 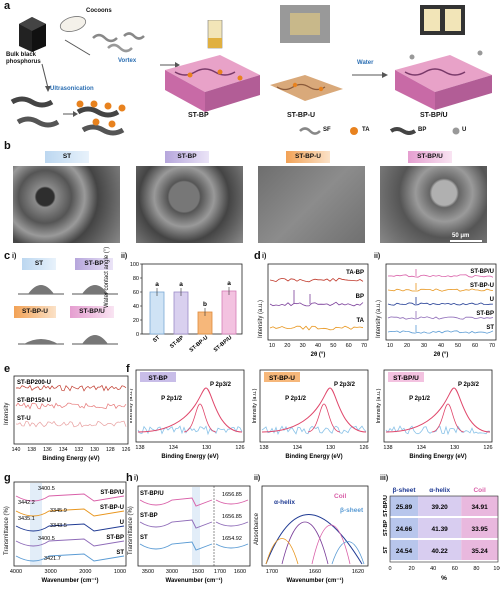 What do you see at coordinates (366, 130) in the screenshot?
I see `legend-ta: TA` at bounding box center [366, 130].